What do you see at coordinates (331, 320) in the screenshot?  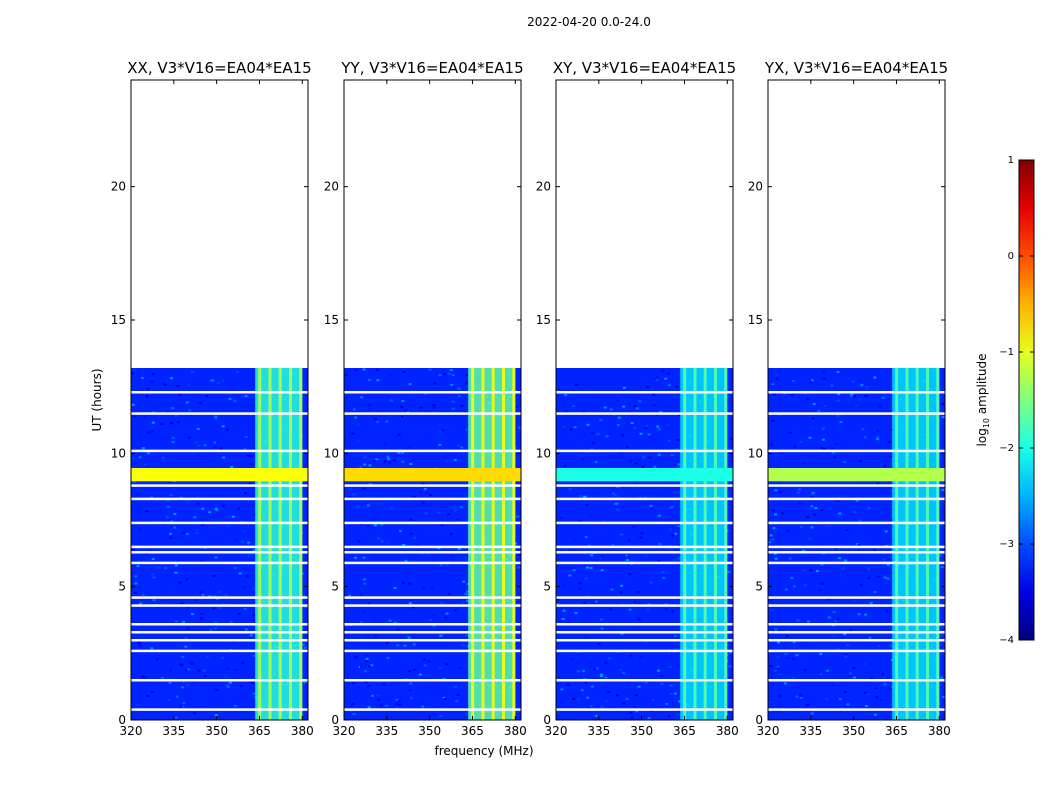 I see `y-tick-label: 15` at bounding box center [331, 320].